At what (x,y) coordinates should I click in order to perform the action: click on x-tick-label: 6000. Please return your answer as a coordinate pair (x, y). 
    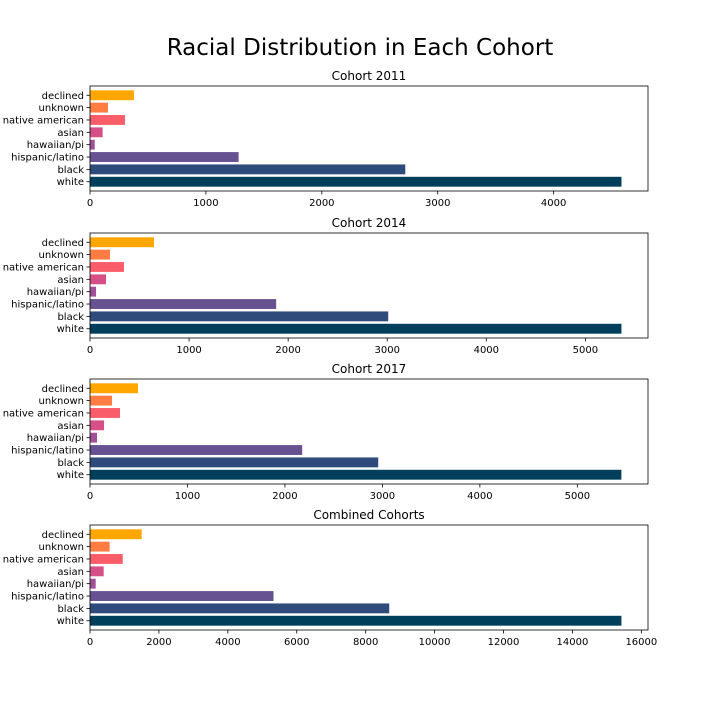
    Looking at the image, I should click on (296, 642).